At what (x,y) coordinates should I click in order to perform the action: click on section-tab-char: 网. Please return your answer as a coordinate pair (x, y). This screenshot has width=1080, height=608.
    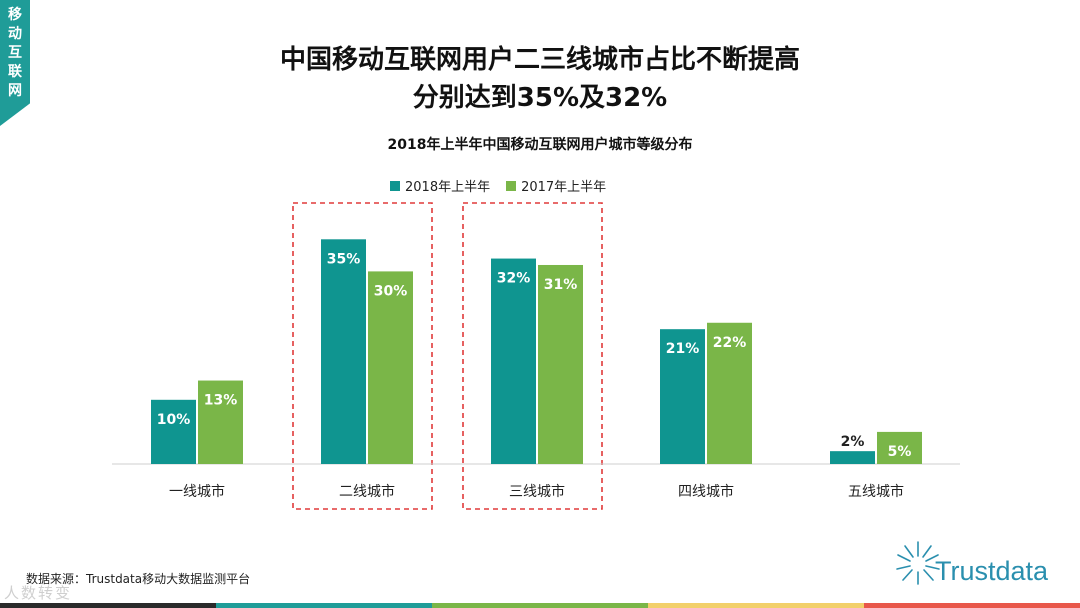
    Looking at the image, I should click on (15, 91).